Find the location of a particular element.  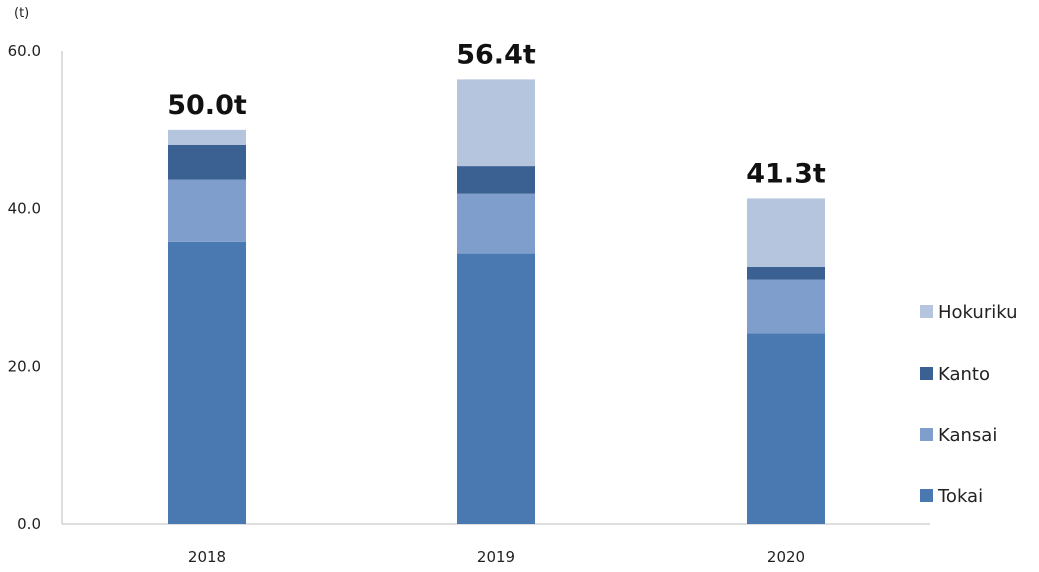

legend-swatch-hokuriku is located at coordinates (926, 311).